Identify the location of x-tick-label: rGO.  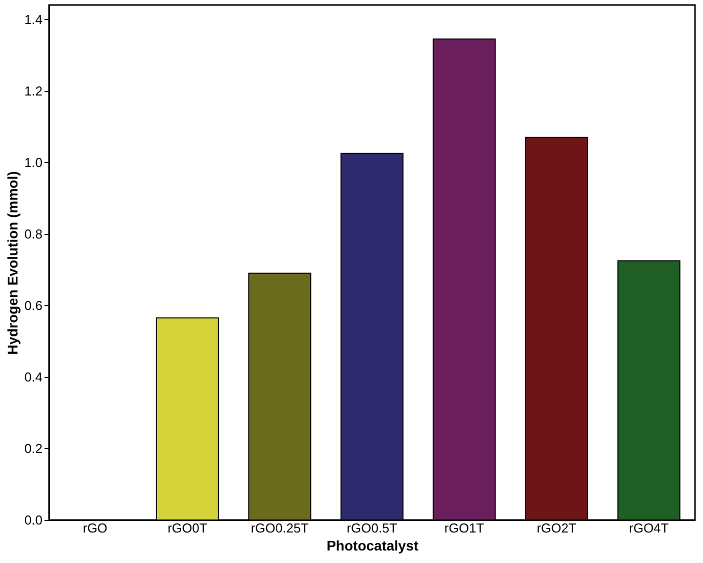
(95, 528).